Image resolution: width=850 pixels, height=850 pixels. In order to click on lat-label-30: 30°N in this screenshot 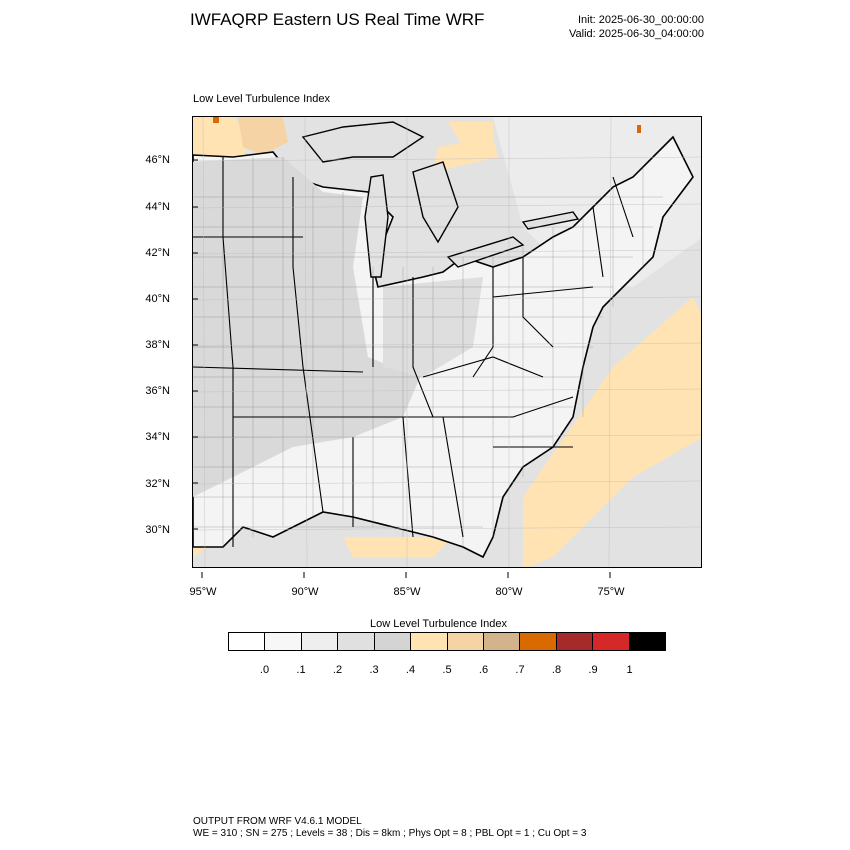, I will do `click(157, 530)`.